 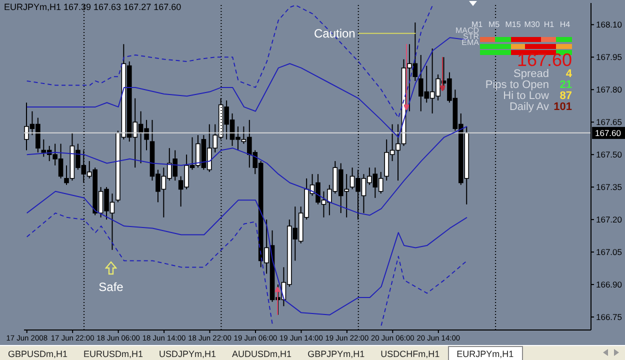 I want to click on annotation: Pips to Open, so click(x=516, y=85).